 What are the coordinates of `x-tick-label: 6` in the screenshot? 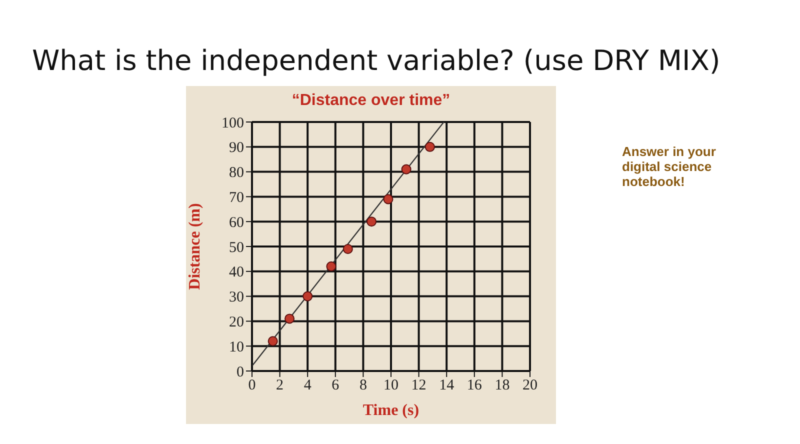 It's located at (336, 386).